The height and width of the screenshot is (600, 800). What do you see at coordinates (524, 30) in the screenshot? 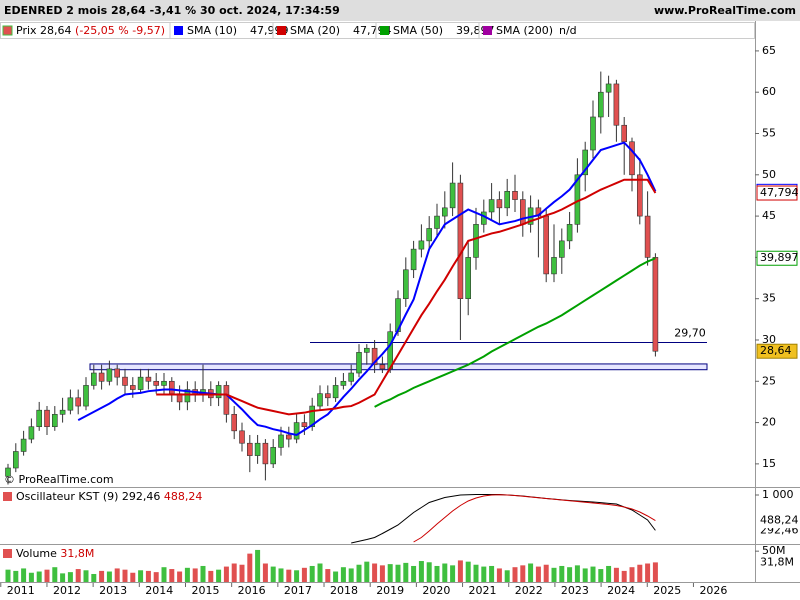
I see `legend-label: SMA (200)` at bounding box center [524, 30].